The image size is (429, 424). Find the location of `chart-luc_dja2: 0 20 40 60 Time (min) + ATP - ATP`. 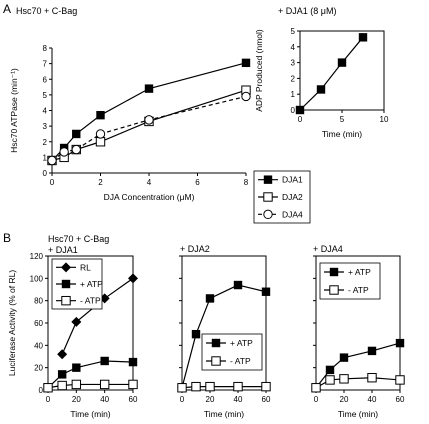

chart-luc_dja2: 0 20 40 60 Time (min) + ATP - ATP is located at coordinates (224, 337).